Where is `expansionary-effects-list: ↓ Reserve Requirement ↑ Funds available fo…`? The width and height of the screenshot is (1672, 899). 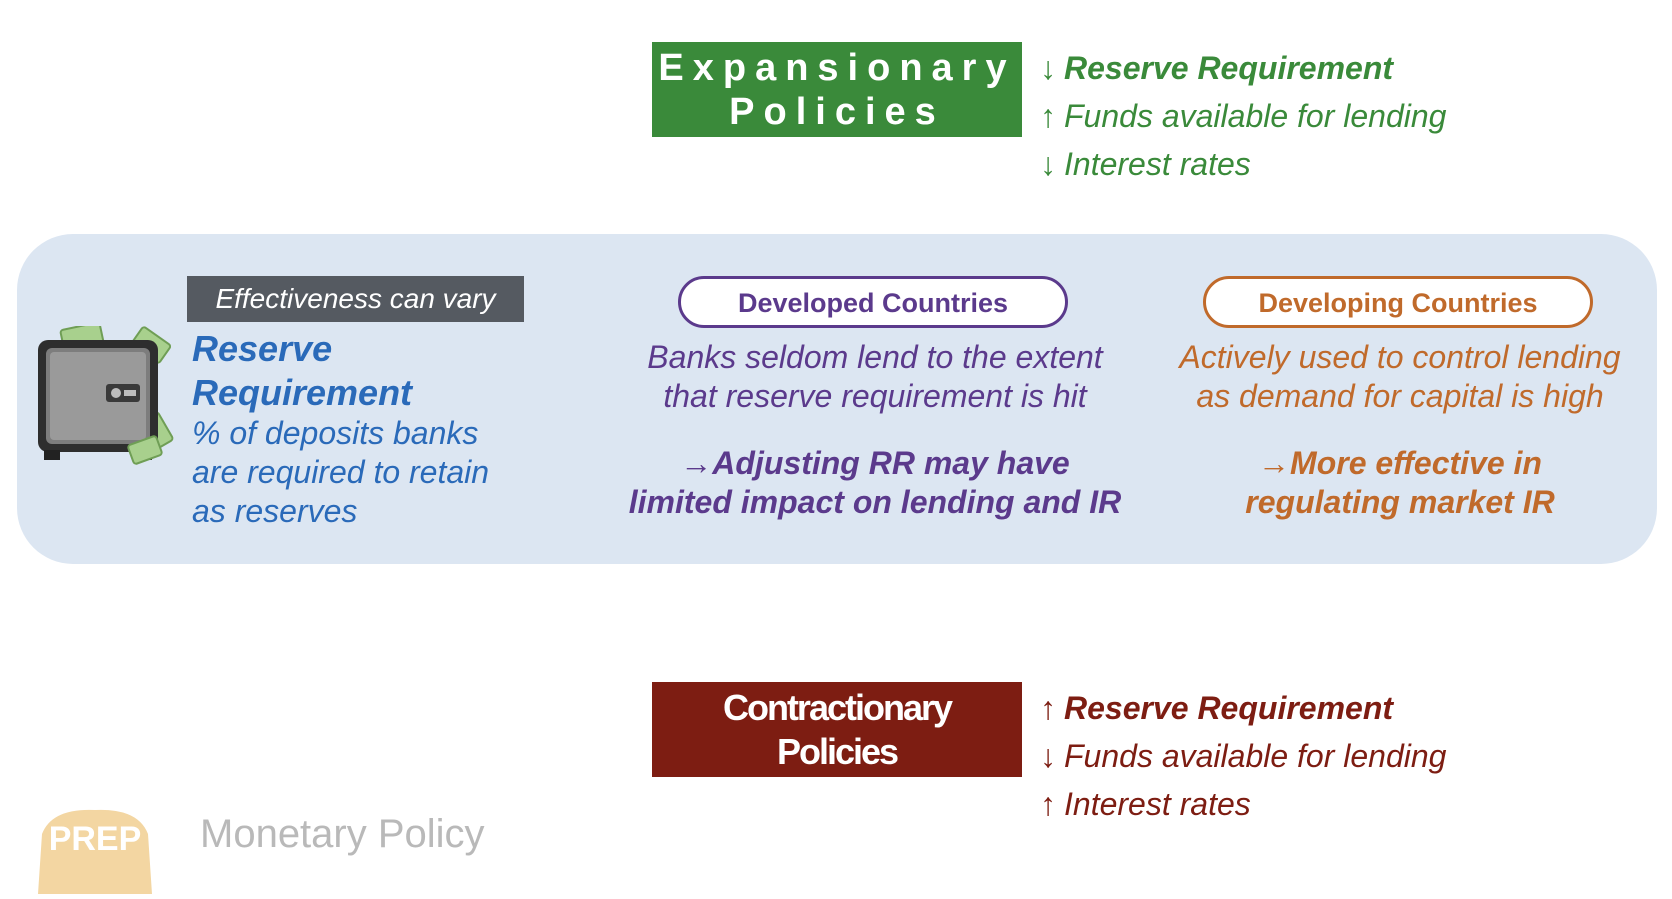
expansionary-effects-list: ↓ Reserve Requirement ↑ Funds available fo… is located at coordinates (1243, 116).